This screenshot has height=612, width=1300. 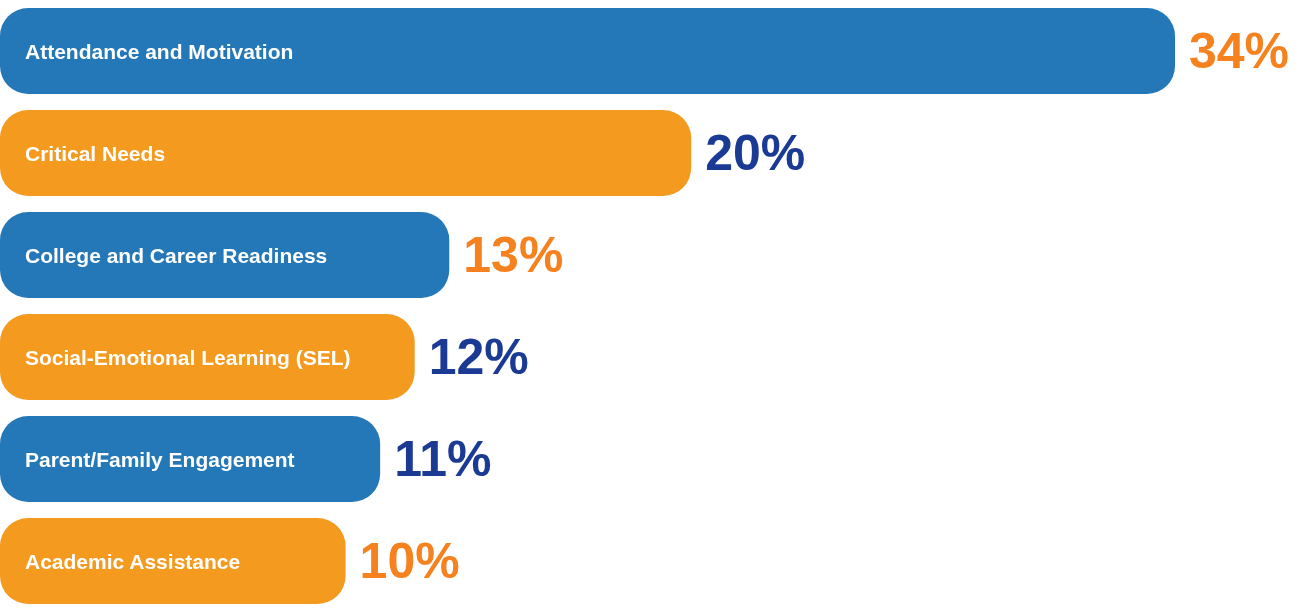 I want to click on y-tick-label: Attendance and Motivation, so click(x=159, y=51).